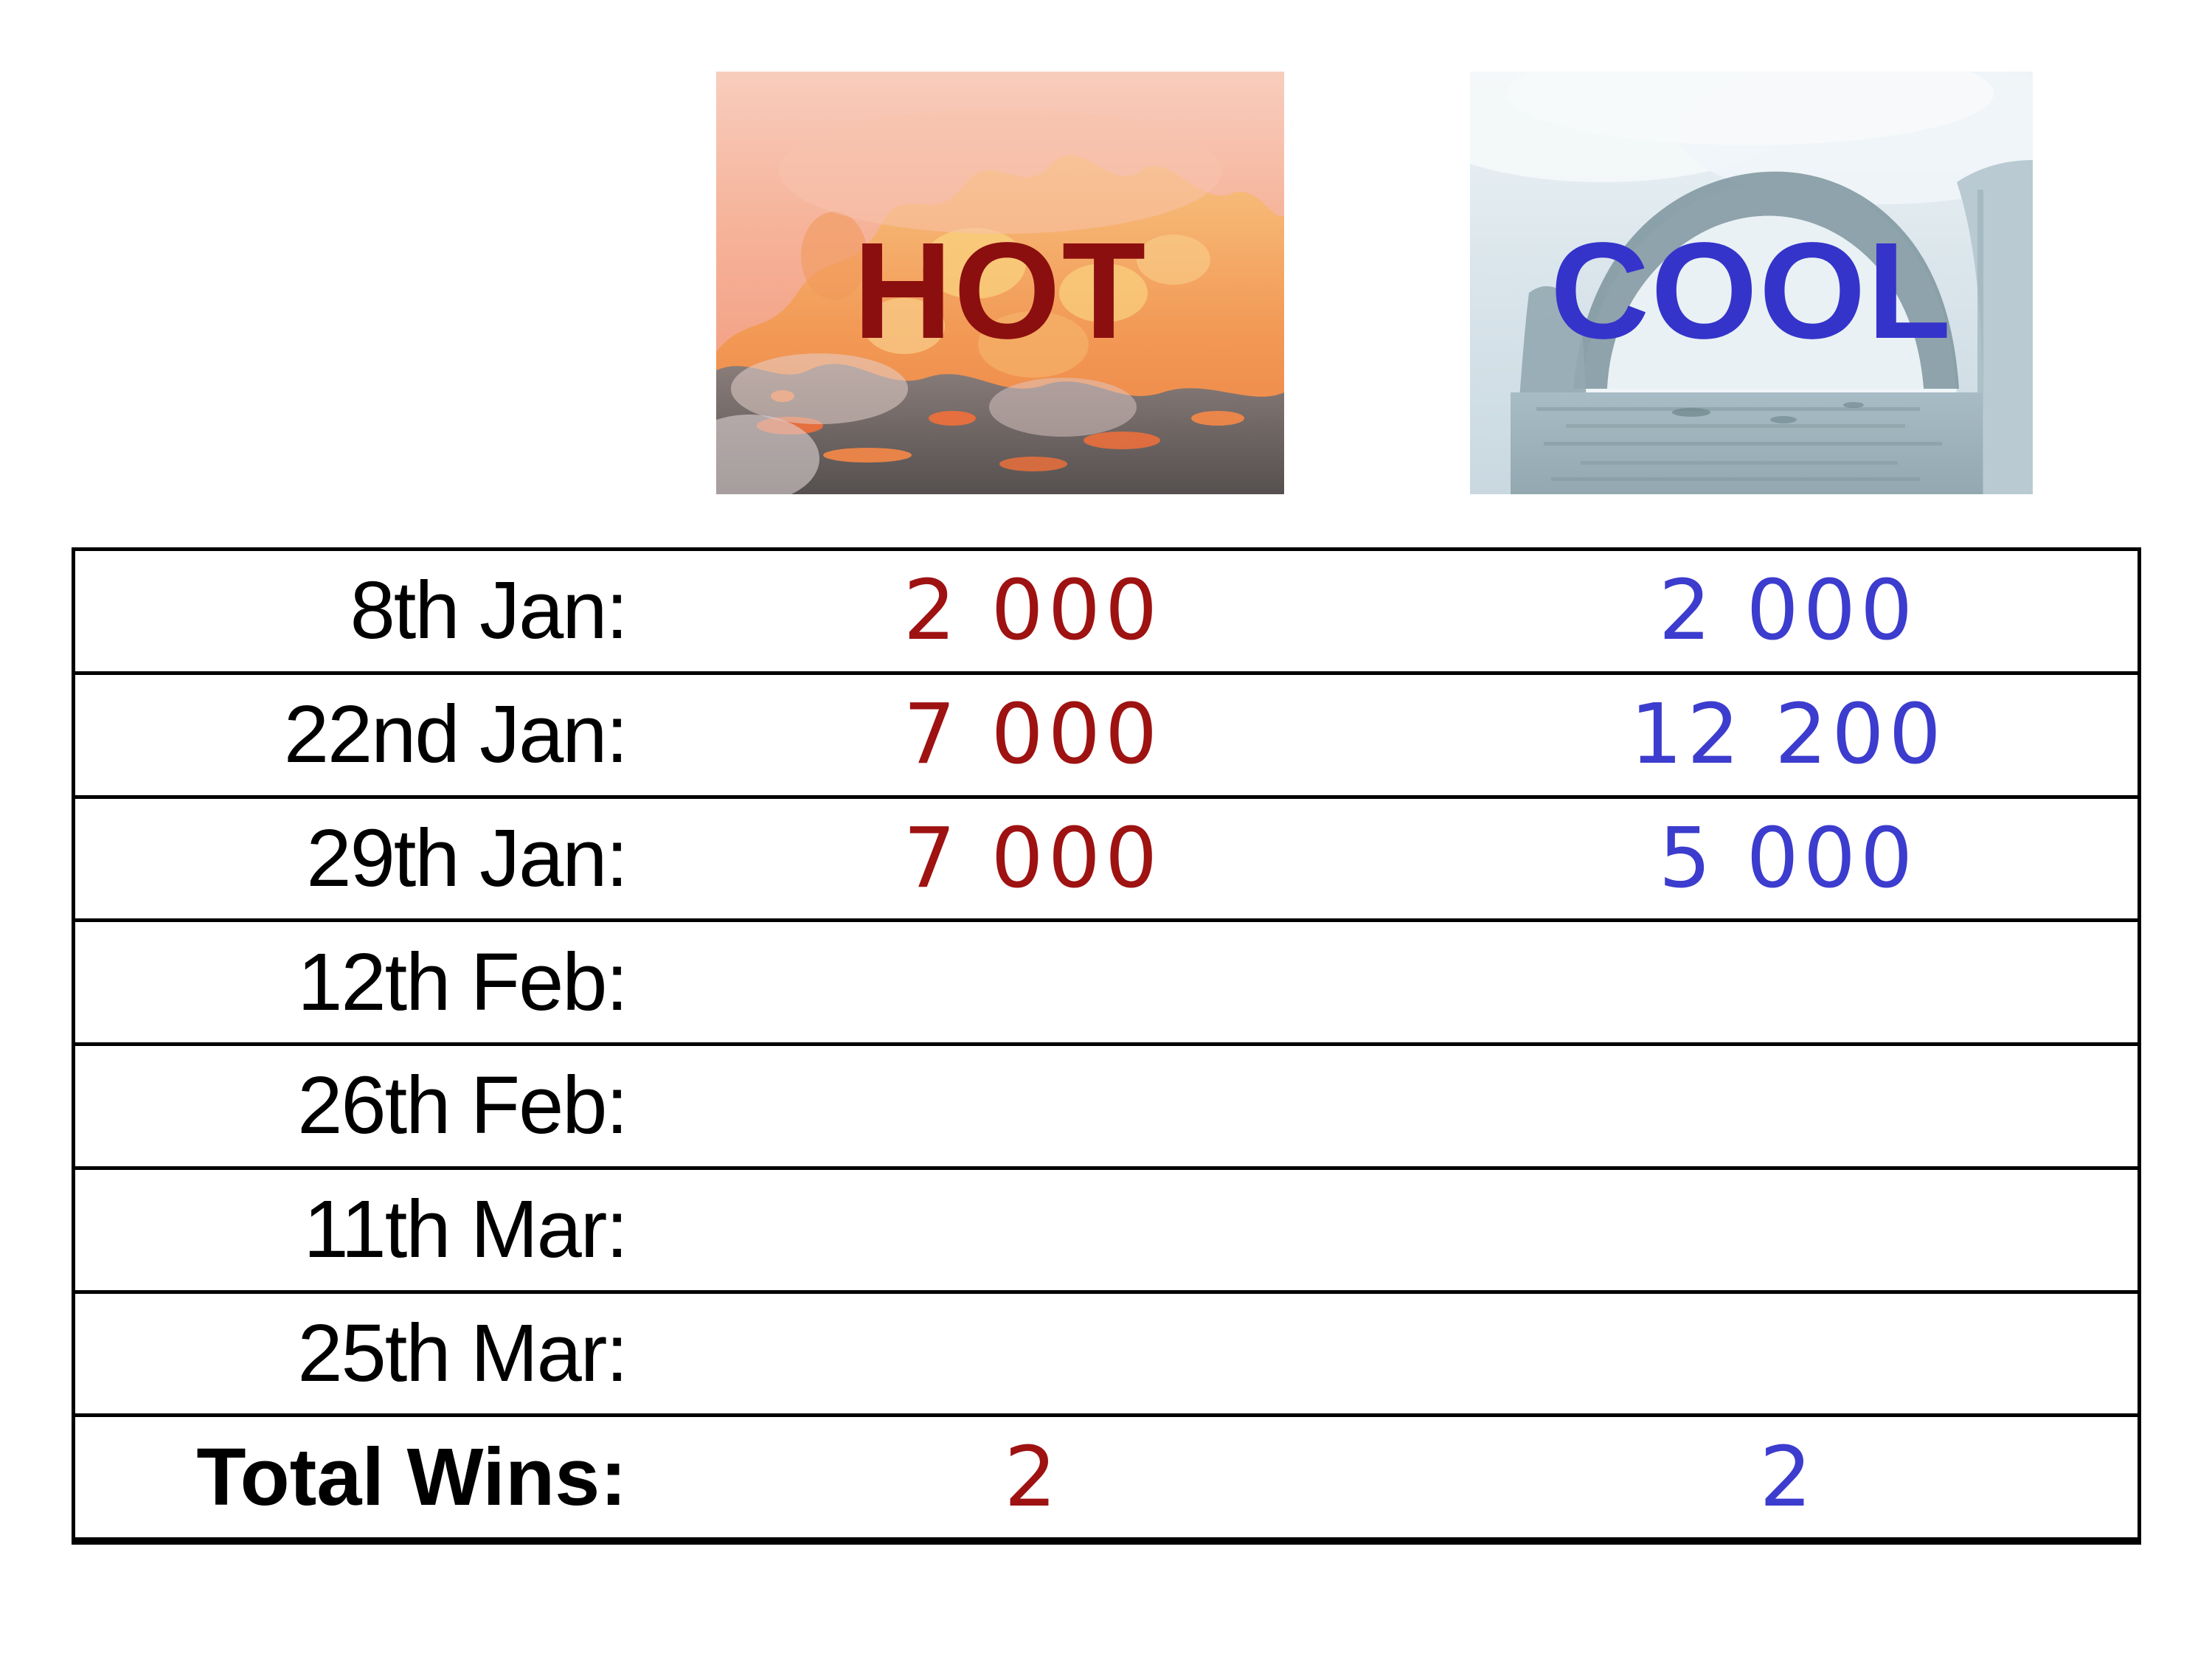 This screenshot has height=1659, width=2212. Describe the element at coordinates (1107, 1104) in the screenshot. I see `table-row: 26th Feb:` at that location.